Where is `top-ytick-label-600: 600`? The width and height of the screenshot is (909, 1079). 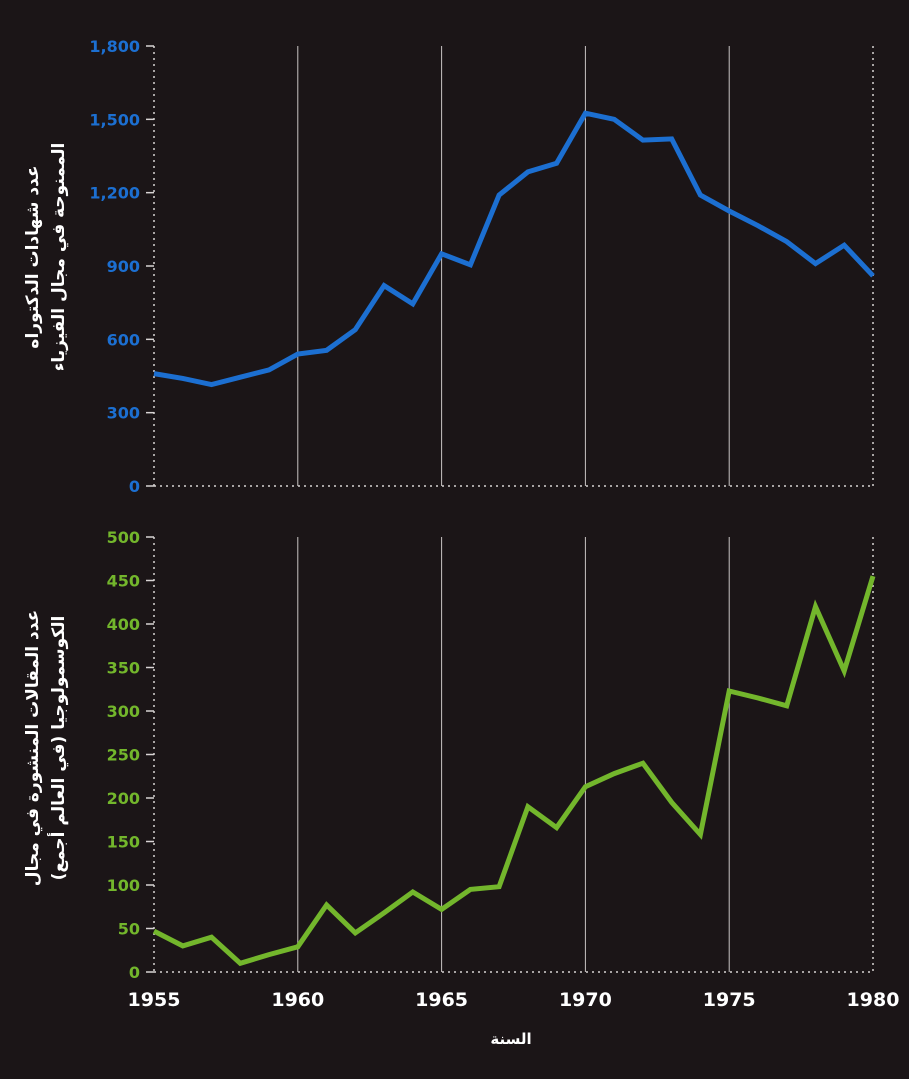 top-ytick-label-600: 600 is located at coordinates (123, 339).